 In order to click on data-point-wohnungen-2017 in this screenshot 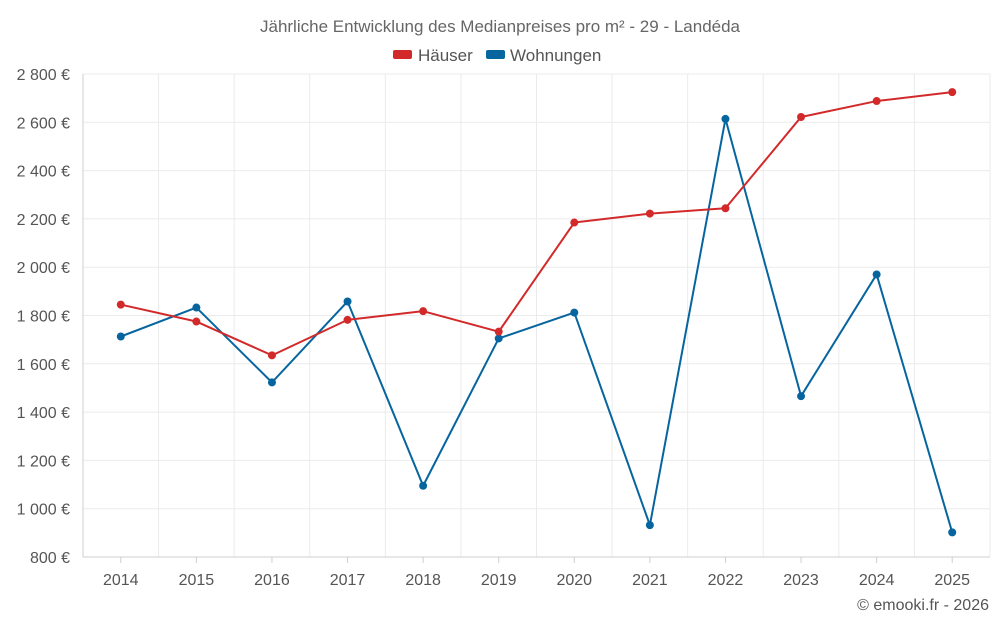, I will do `click(347, 301)`.